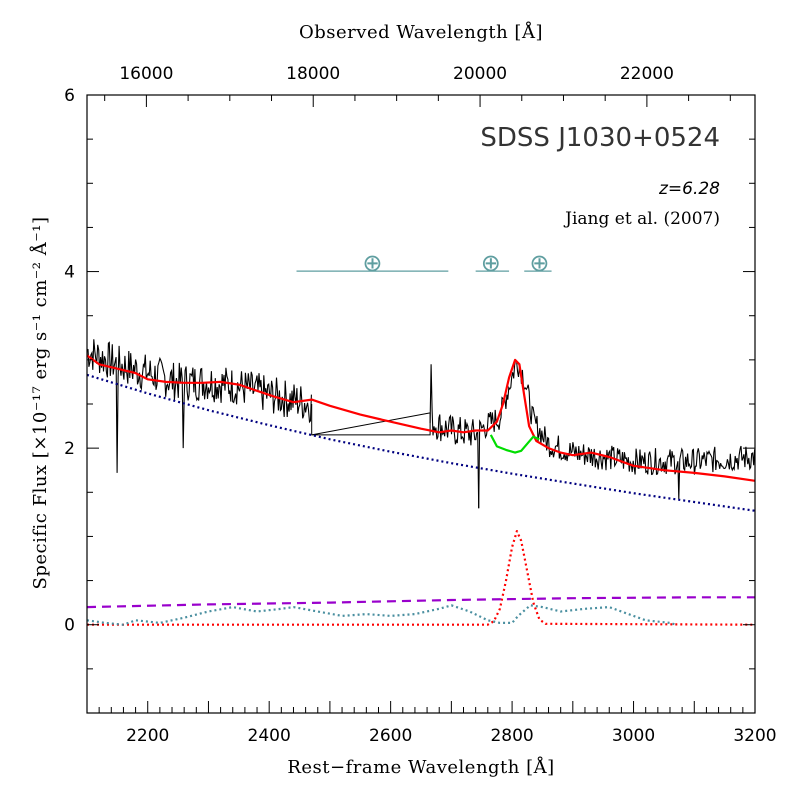  What do you see at coordinates (69, 449) in the screenshot?
I see `y-tick-label: 2` at bounding box center [69, 449].